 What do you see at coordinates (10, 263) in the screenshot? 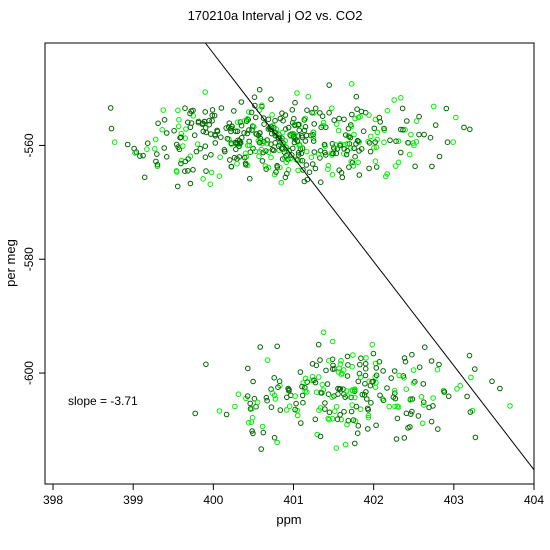
I see `y-axis-label: per meg` at bounding box center [10, 263].